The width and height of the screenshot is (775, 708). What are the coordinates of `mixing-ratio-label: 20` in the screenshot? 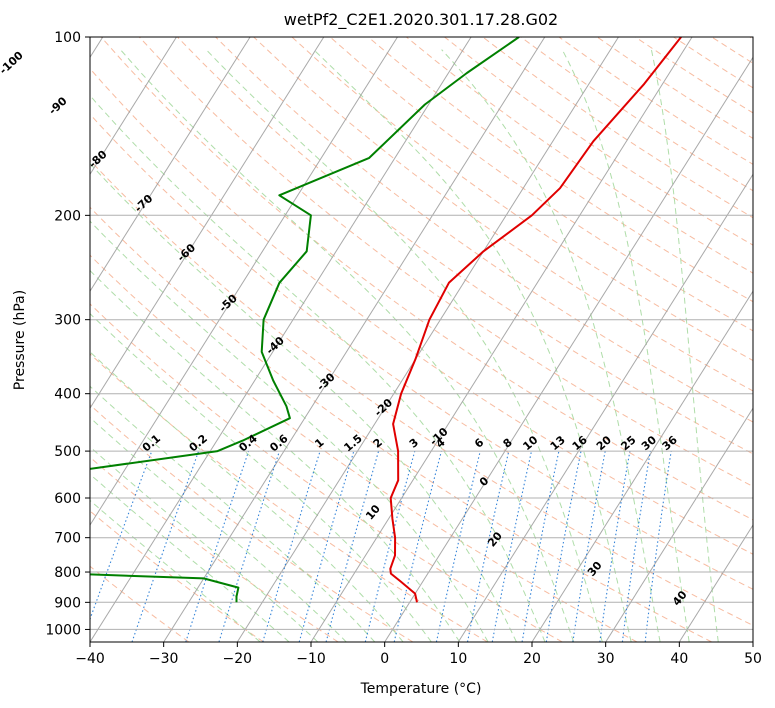 It's located at (604, 443).